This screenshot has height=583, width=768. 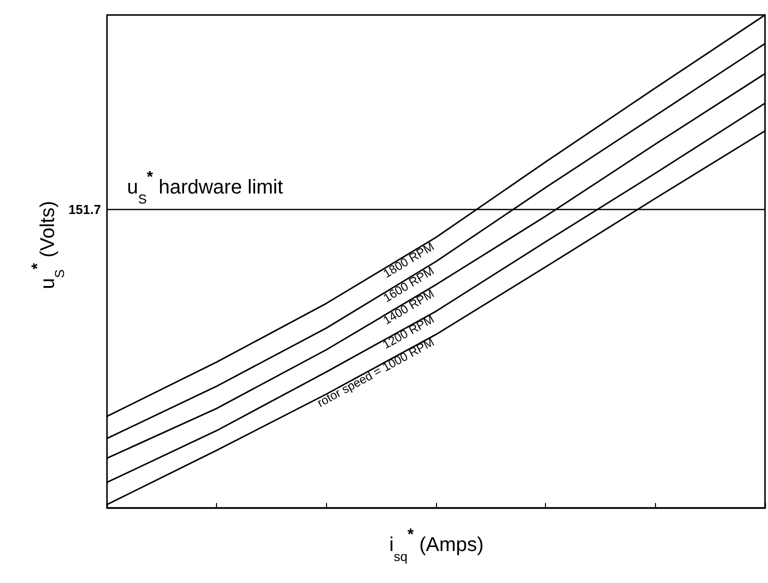 What do you see at coordinates (84, 210) in the screenshot?
I see `text: 151.7` at bounding box center [84, 210].